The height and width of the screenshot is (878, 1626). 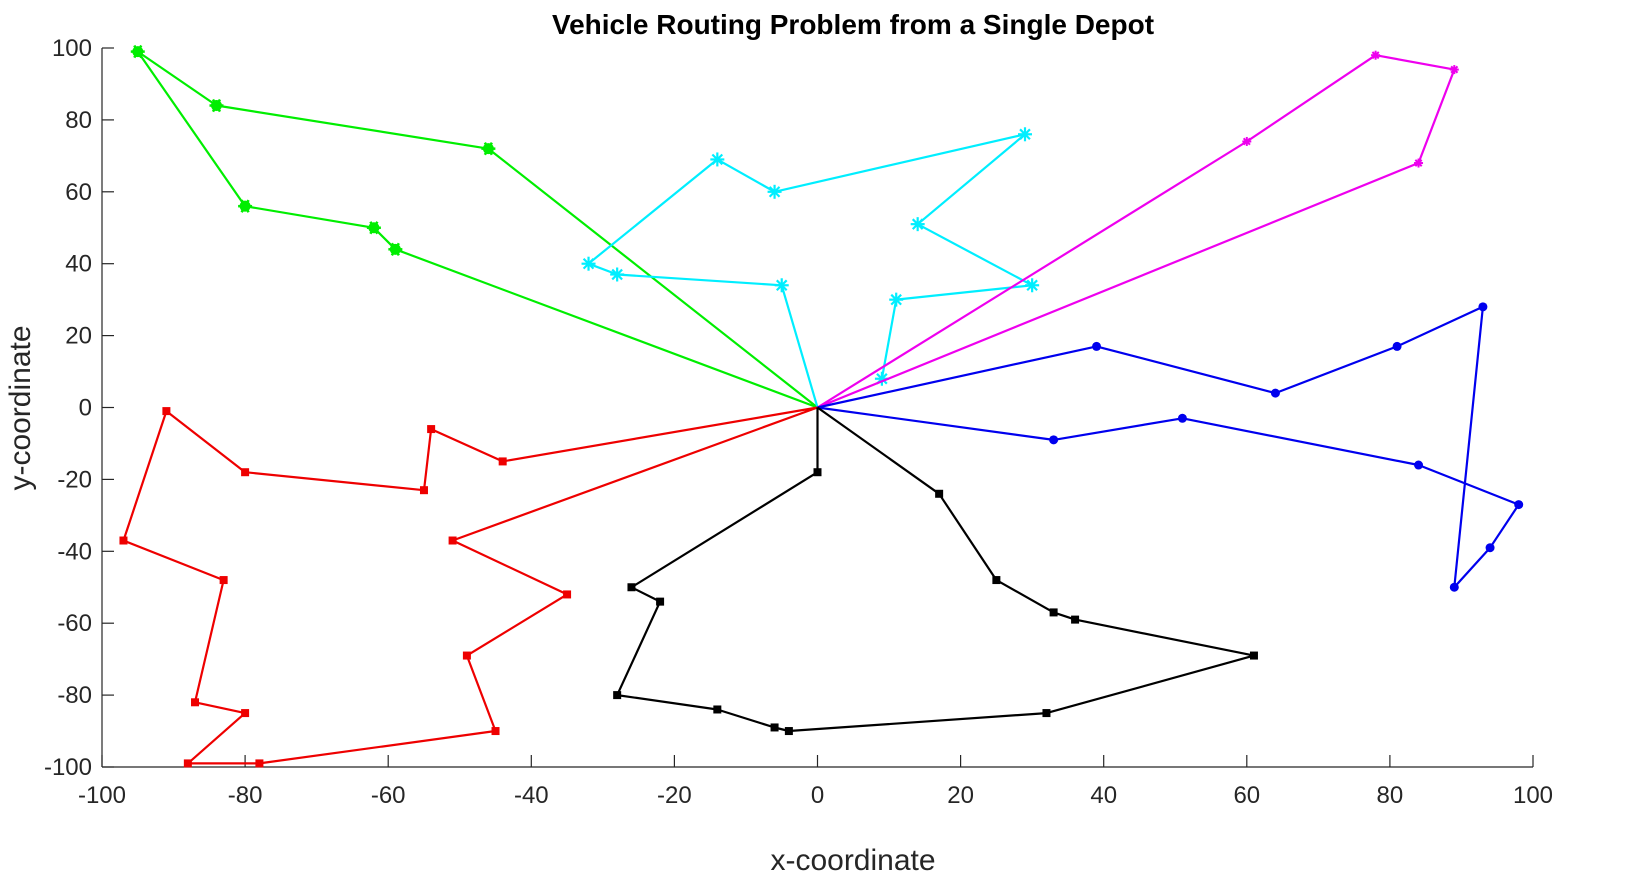 I want to click on x-tick-label: -100, so click(x=102, y=795).